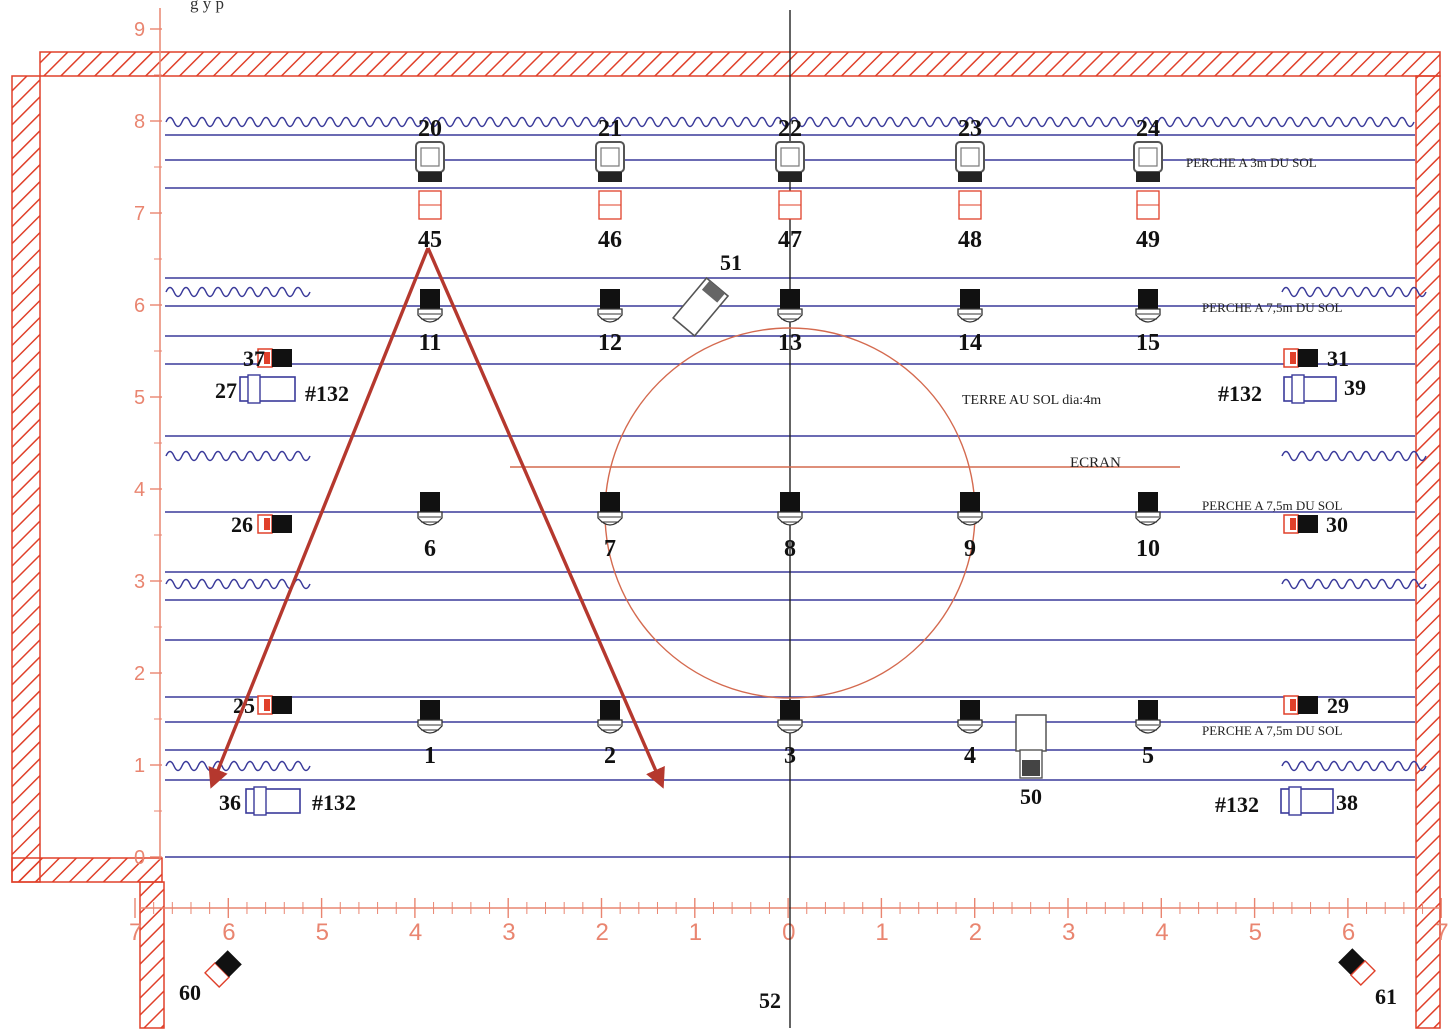  I want to click on fixture-number: 23, so click(970, 129).